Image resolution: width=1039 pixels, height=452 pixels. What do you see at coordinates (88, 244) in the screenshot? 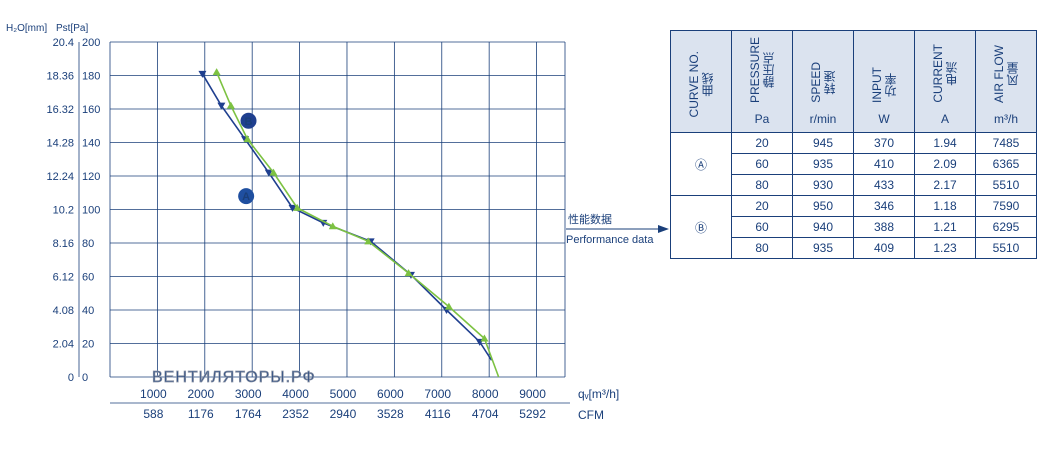
I see `y-tick-pa: 80` at bounding box center [88, 244].